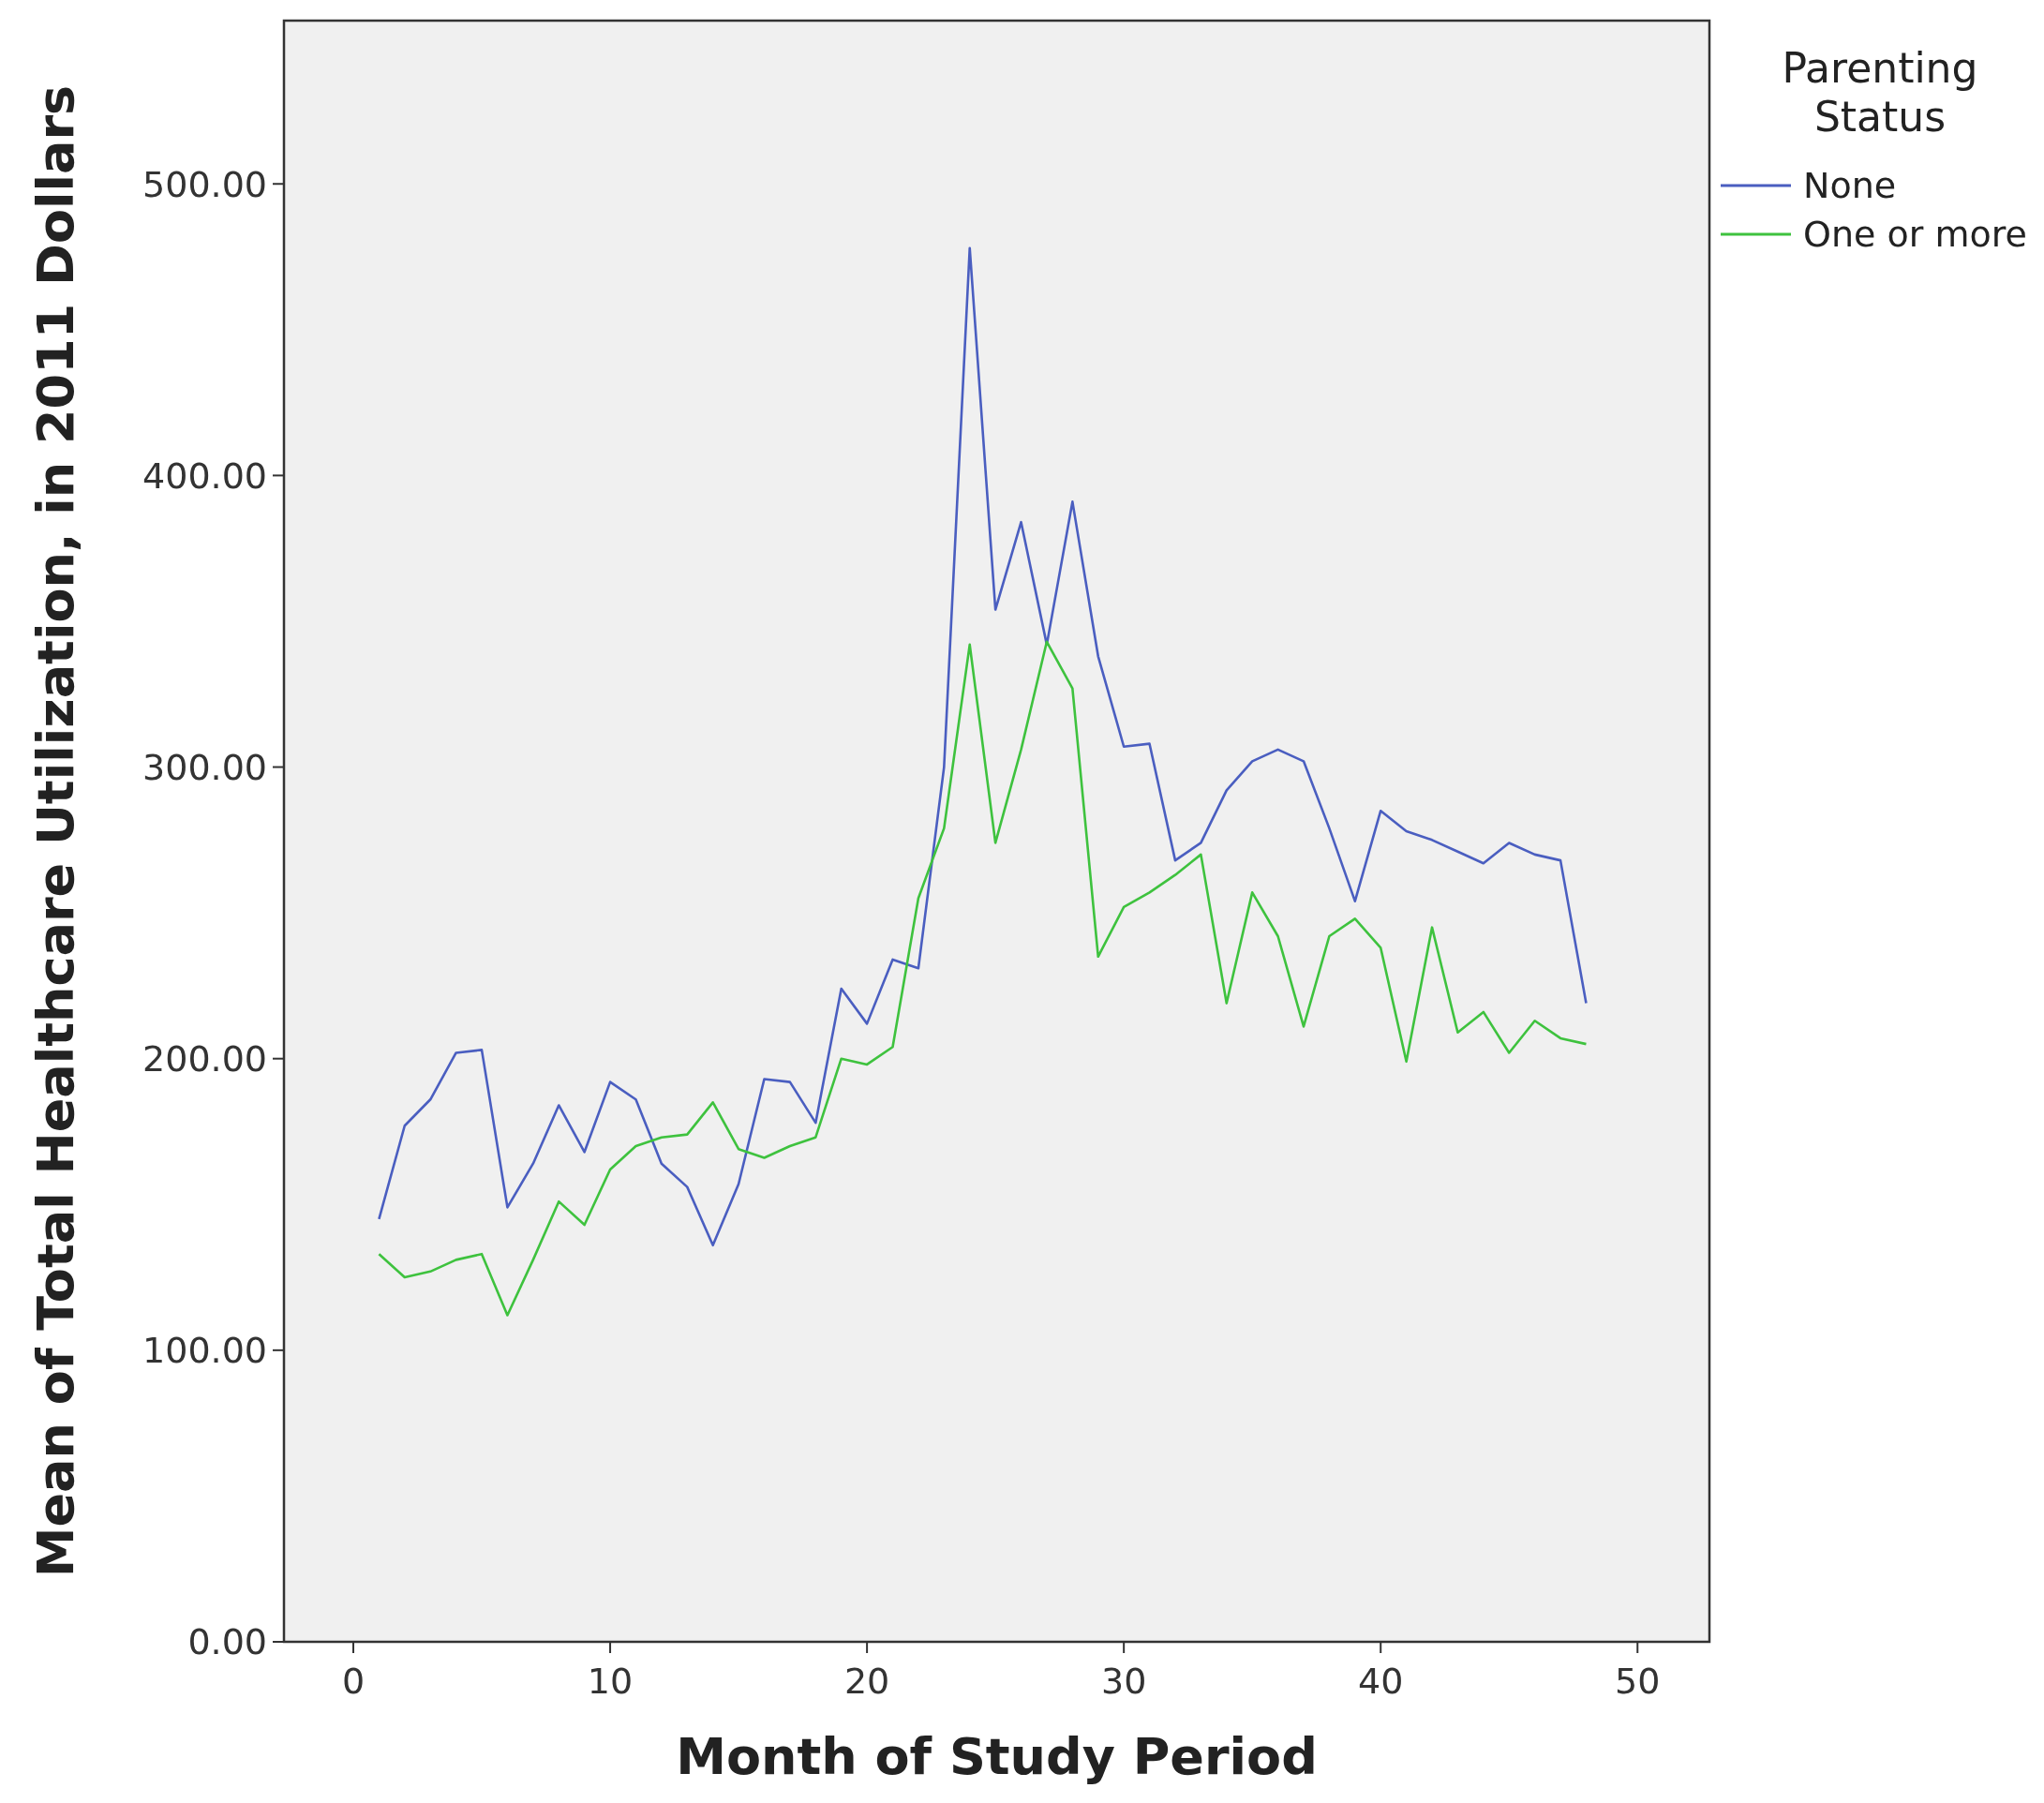 The image size is (2044, 1803). What do you see at coordinates (867, 1681) in the screenshot?
I see `x-tick-label: 20` at bounding box center [867, 1681].